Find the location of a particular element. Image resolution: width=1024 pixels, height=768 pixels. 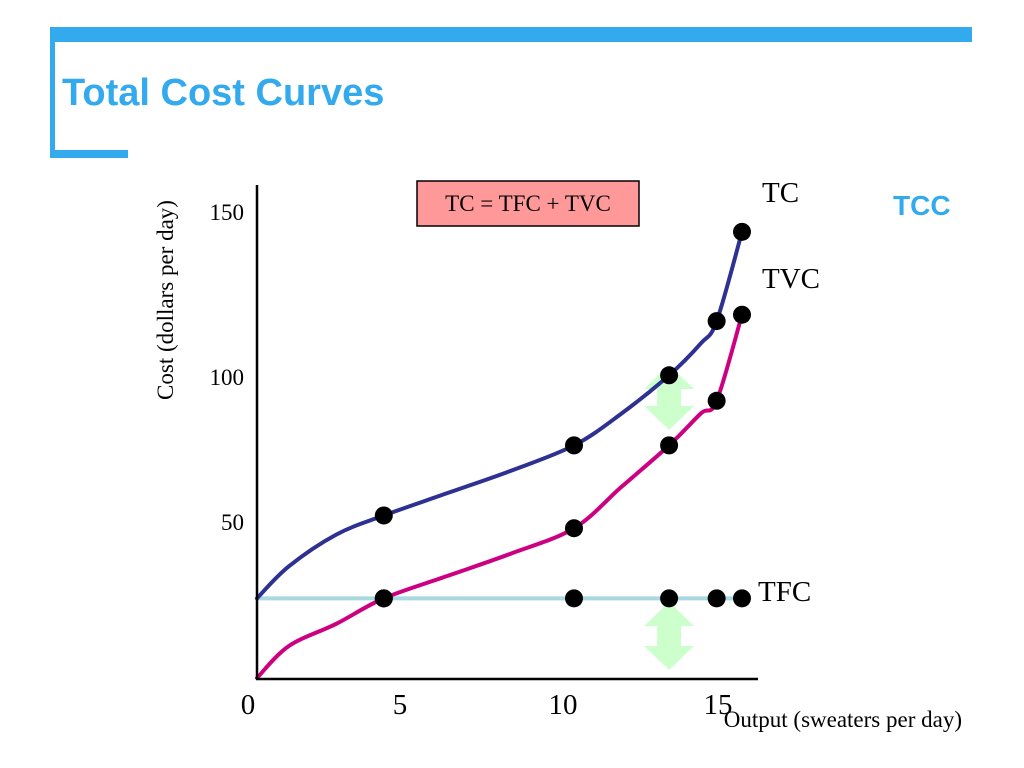

accent-bar-left is located at coordinates (52, 92).